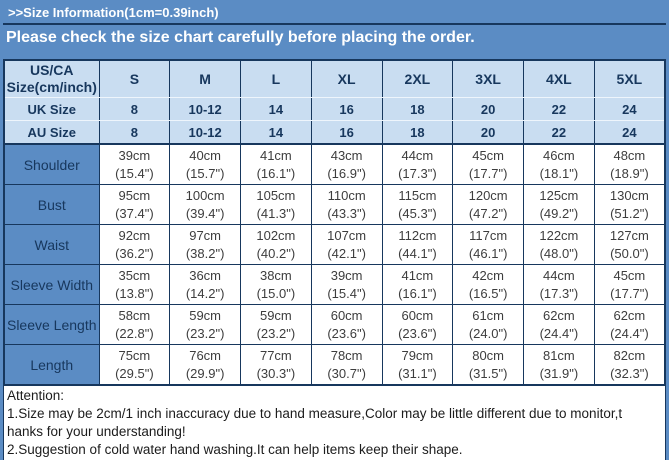 The width and height of the screenshot is (669, 460). I want to click on uk-size-value: 14, so click(276, 109).